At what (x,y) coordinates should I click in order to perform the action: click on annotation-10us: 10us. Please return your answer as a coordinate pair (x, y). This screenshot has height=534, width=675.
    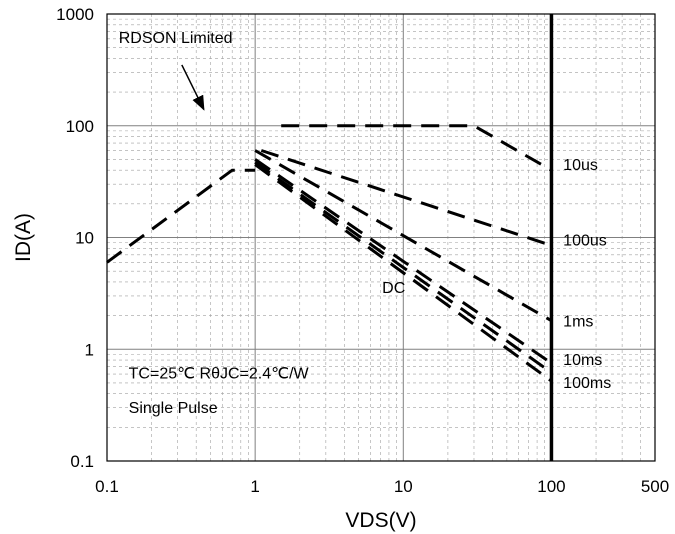
    Looking at the image, I should click on (580, 165).